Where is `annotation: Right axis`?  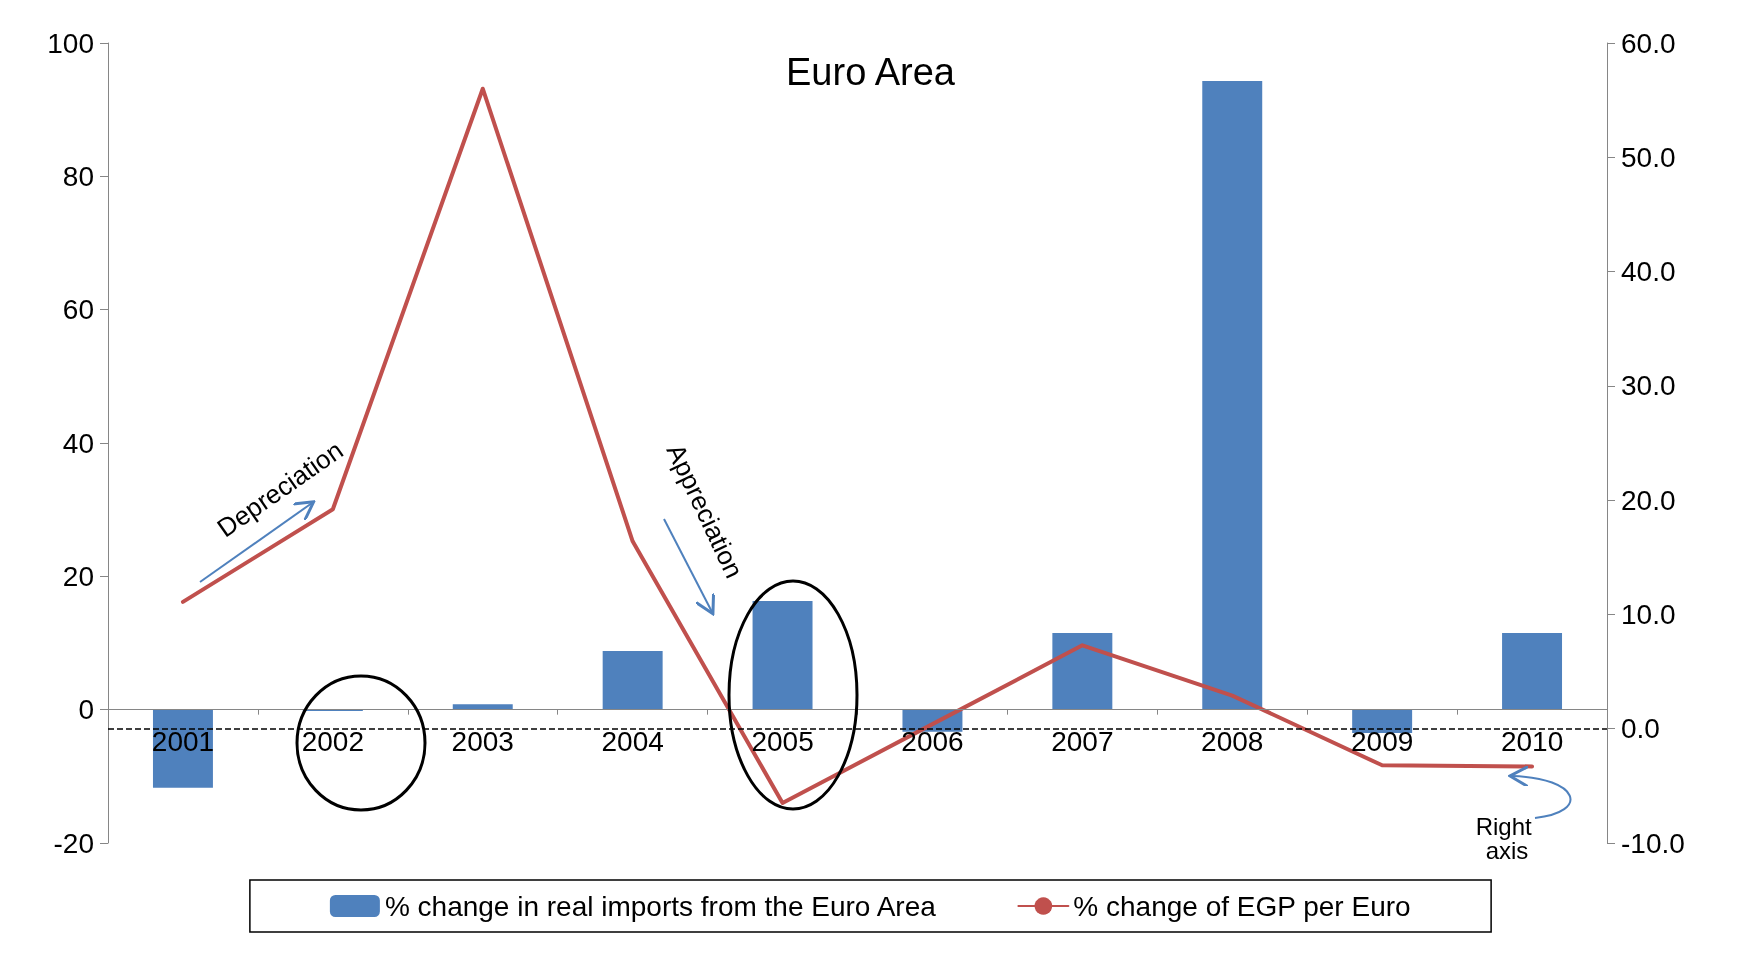
annotation: Right axis is located at coordinates (1507, 838).